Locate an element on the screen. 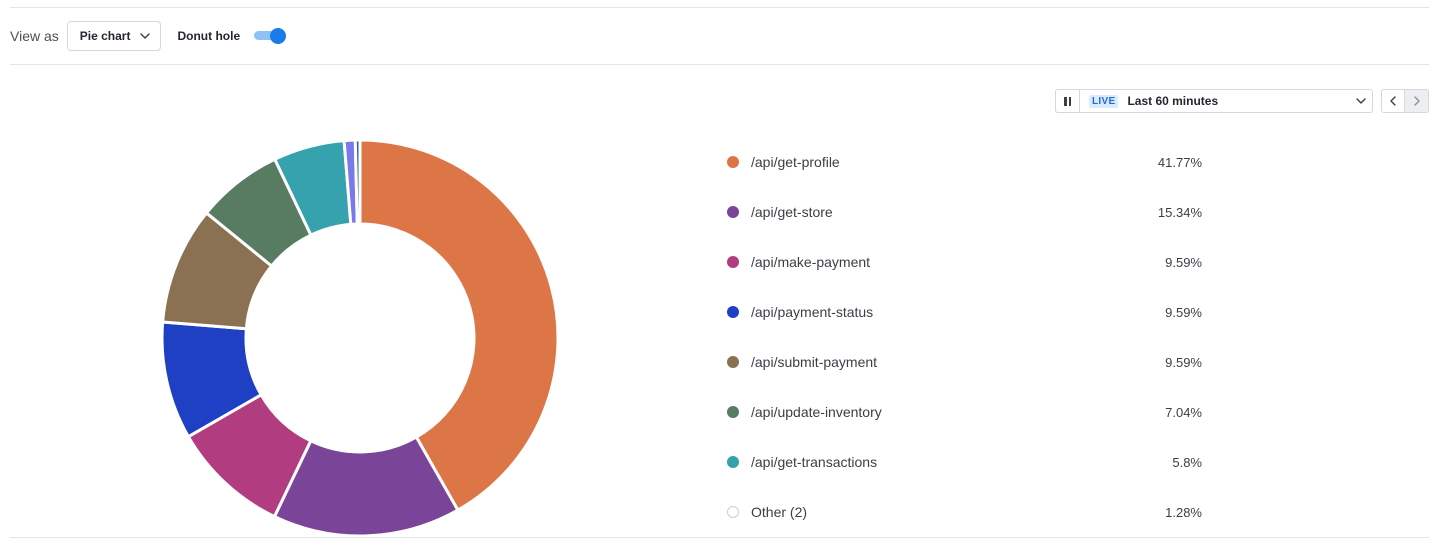 This screenshot has width=1444, height=548. legend-label: /api/make-payment is located at coordinates (811, 262).